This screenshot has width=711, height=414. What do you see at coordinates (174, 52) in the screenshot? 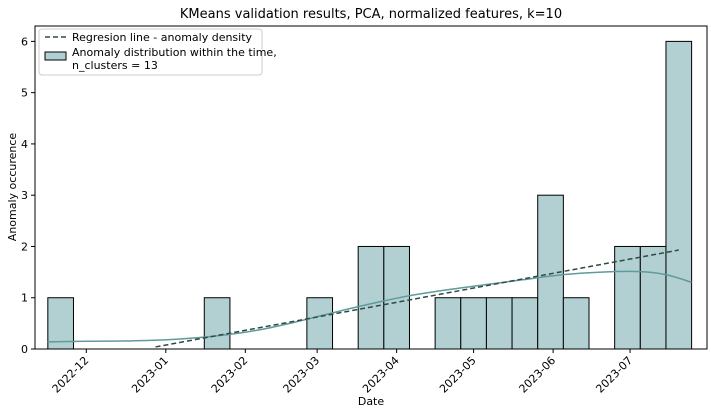
I see `legend-histogram-label-line1: Anomaly distribution within the time,` at bounding box center [174, 52].